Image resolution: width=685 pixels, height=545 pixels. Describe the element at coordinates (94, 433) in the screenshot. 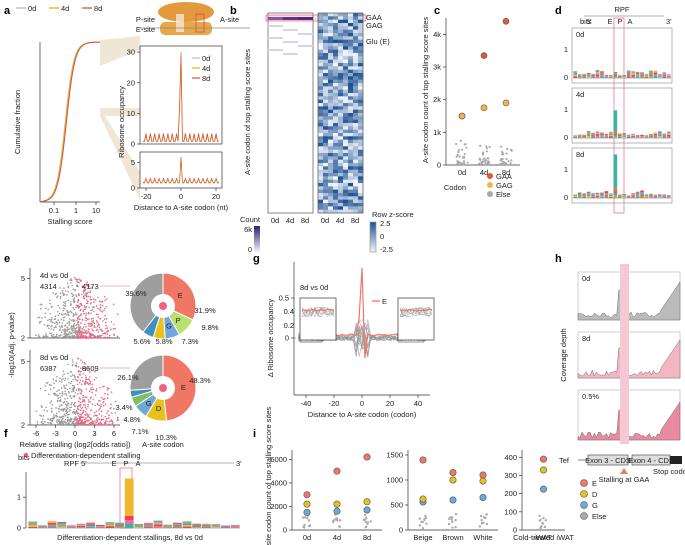

I see `e-xtick-label: 3` at that location.